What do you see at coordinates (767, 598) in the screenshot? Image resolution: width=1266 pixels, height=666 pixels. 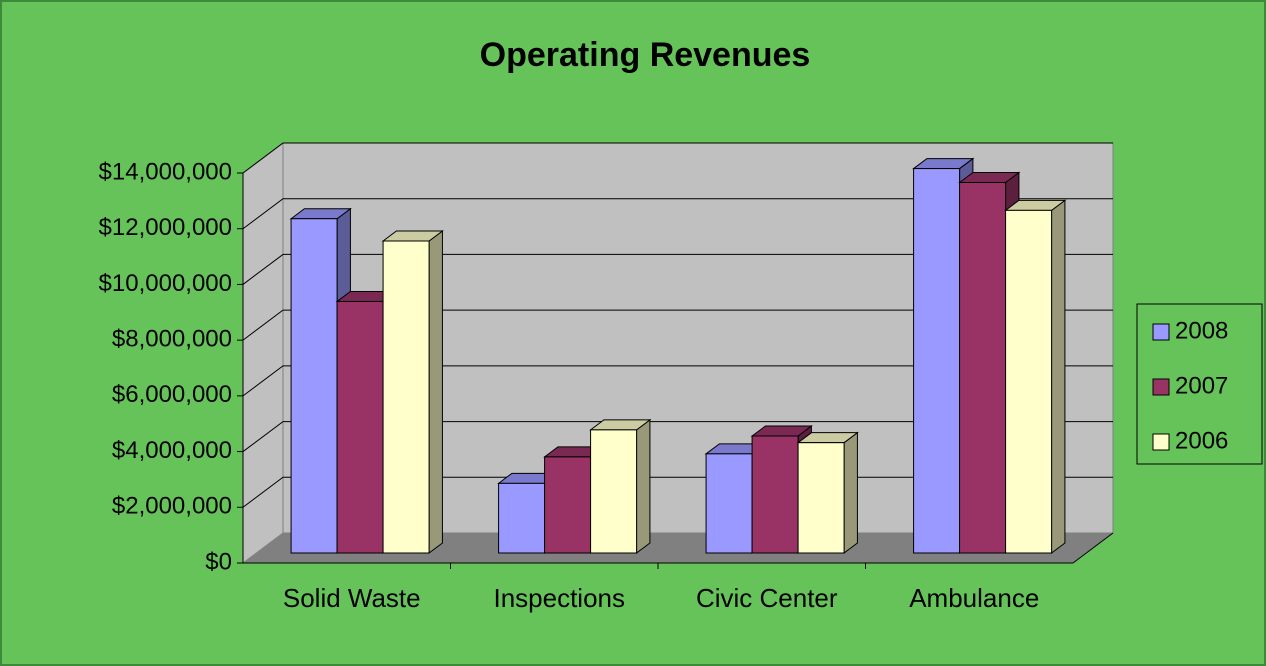 I see `x-tick-label: Civic Center` at bounding box center [767, 598].